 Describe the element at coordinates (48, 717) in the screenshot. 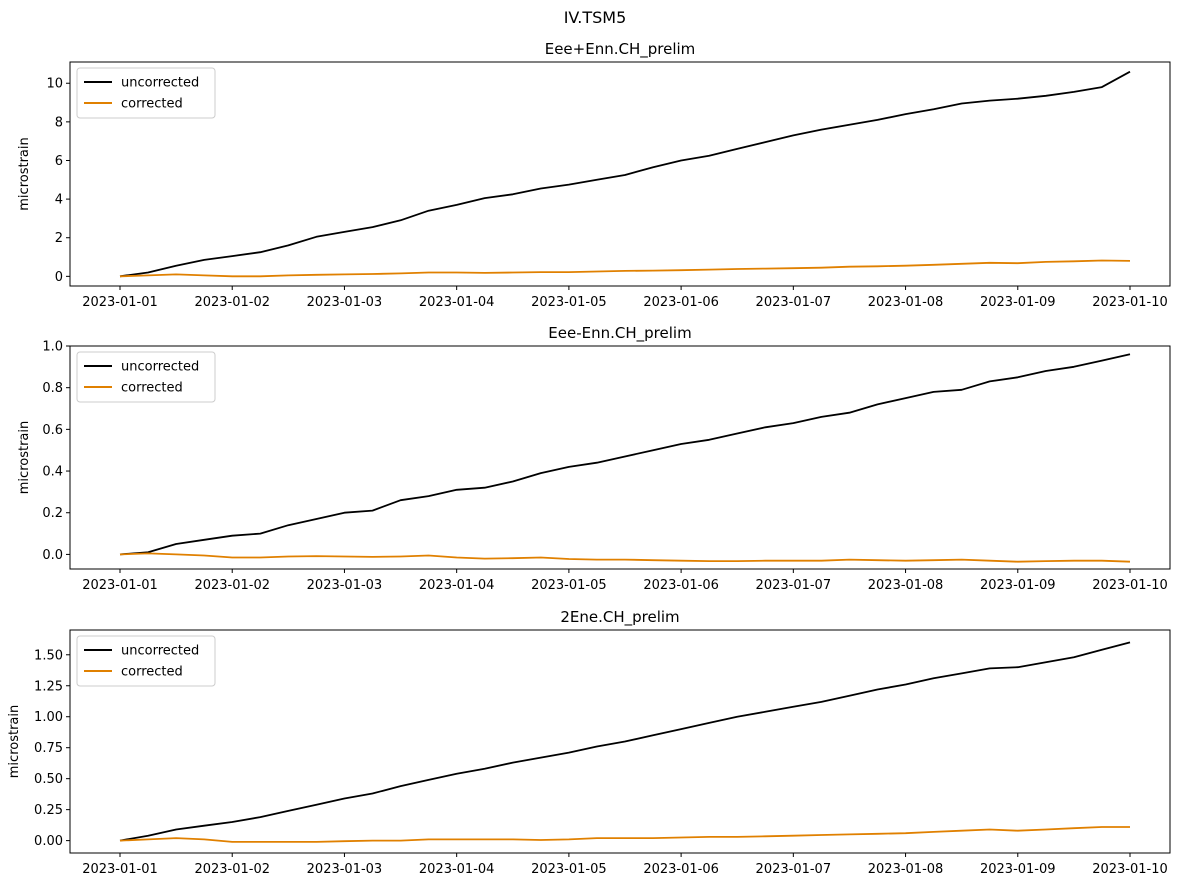

I see `y-tick-label: 1.00` at that location.